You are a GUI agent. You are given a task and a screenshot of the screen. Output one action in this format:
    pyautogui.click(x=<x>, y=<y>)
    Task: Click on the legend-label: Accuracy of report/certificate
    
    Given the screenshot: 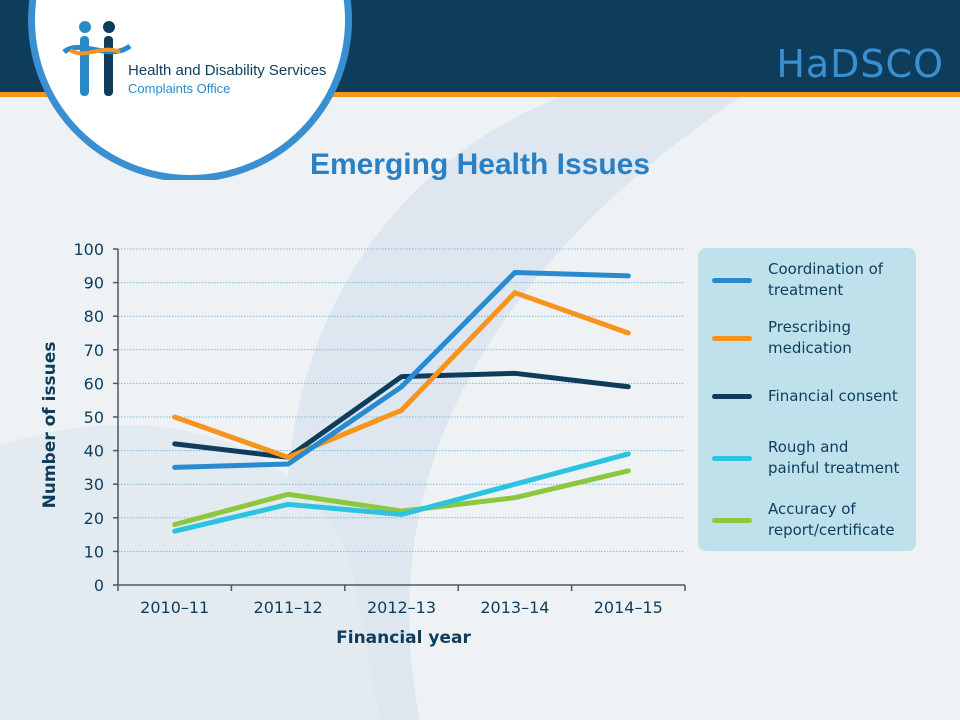 What is the action you would take?
    pyautogui.click(x=831, y=520)
    